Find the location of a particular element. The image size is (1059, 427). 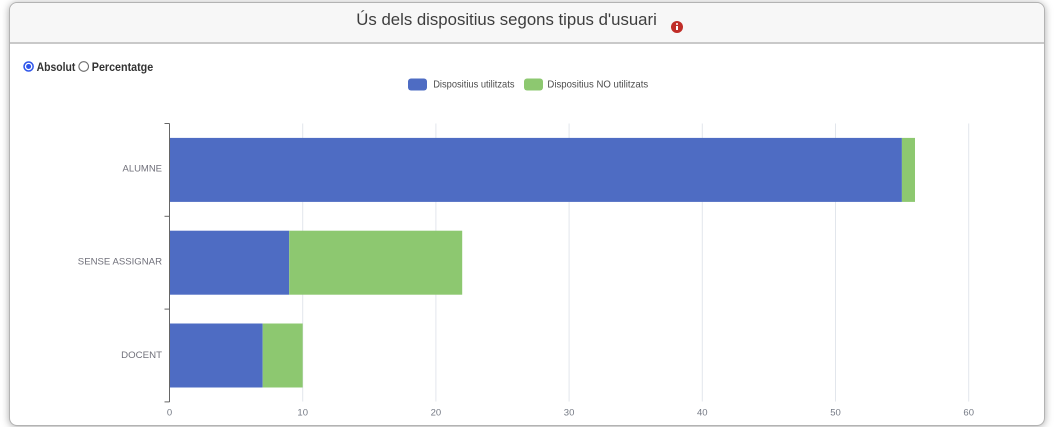

svg-text: Dispositius NO utilitzats is located at coordinates (597, 85).